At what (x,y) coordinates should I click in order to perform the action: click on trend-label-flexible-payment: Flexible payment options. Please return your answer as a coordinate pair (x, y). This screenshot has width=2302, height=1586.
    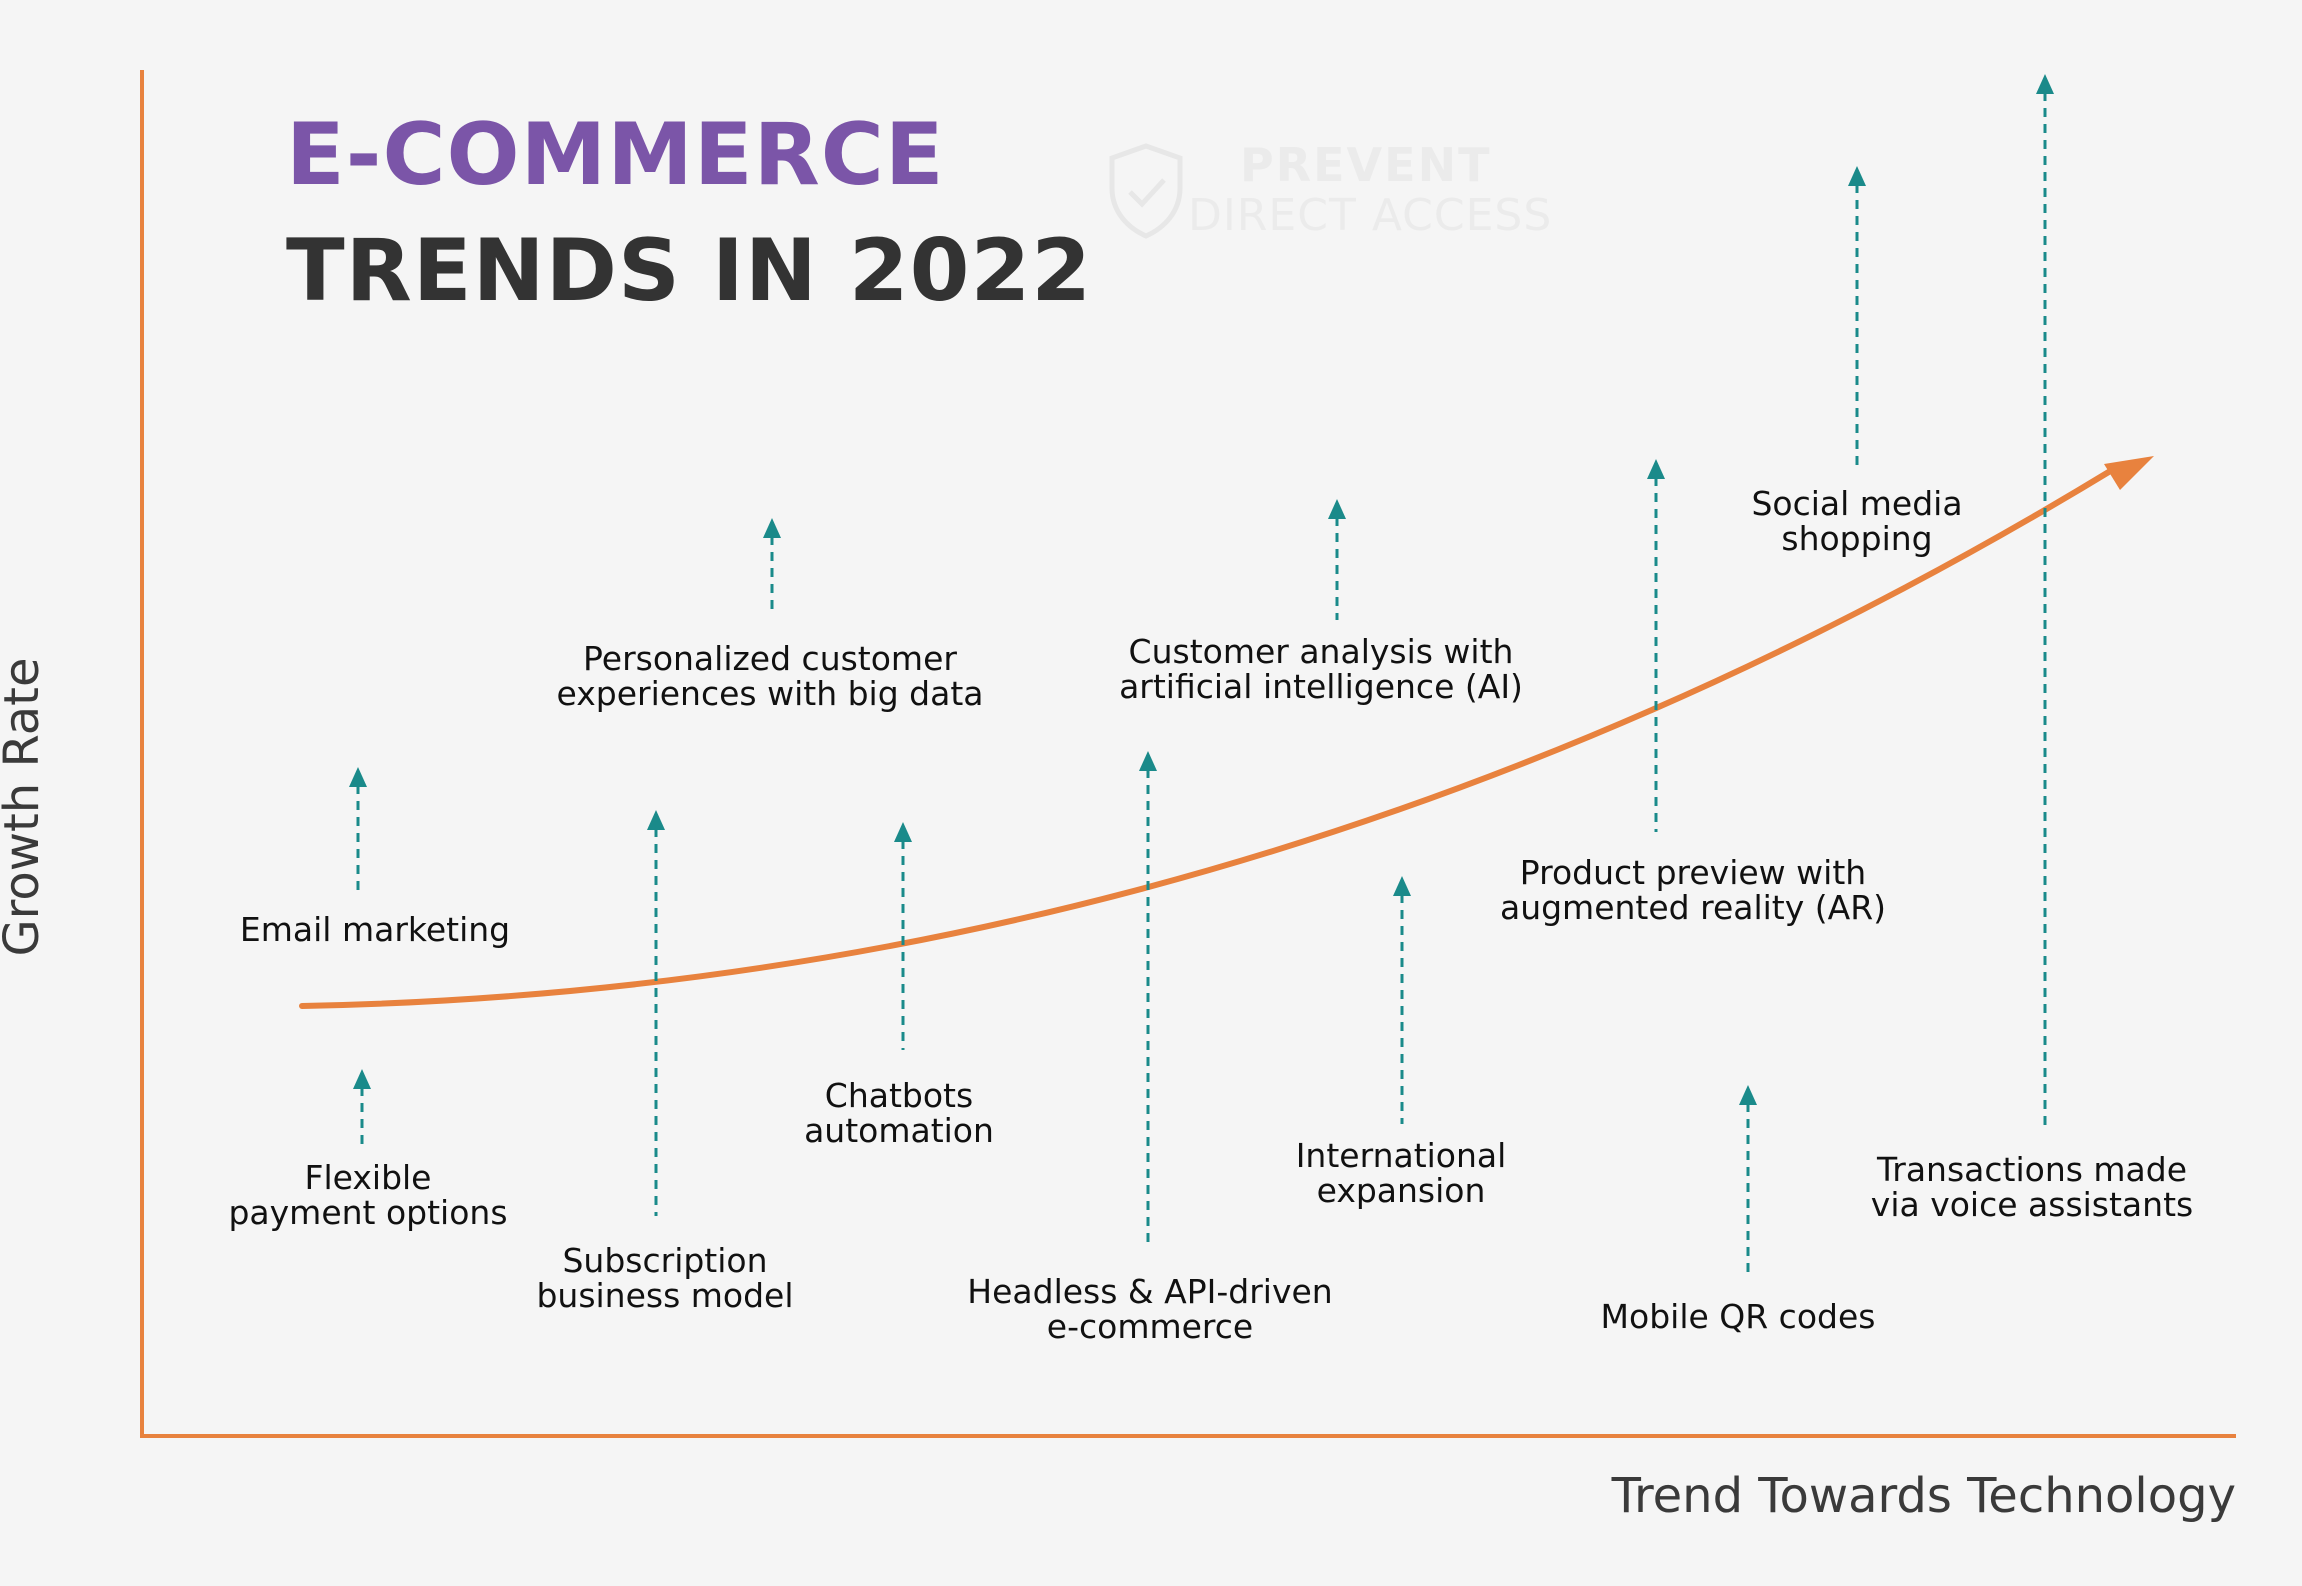
    Looking at the image, I should click on (368, 1195).